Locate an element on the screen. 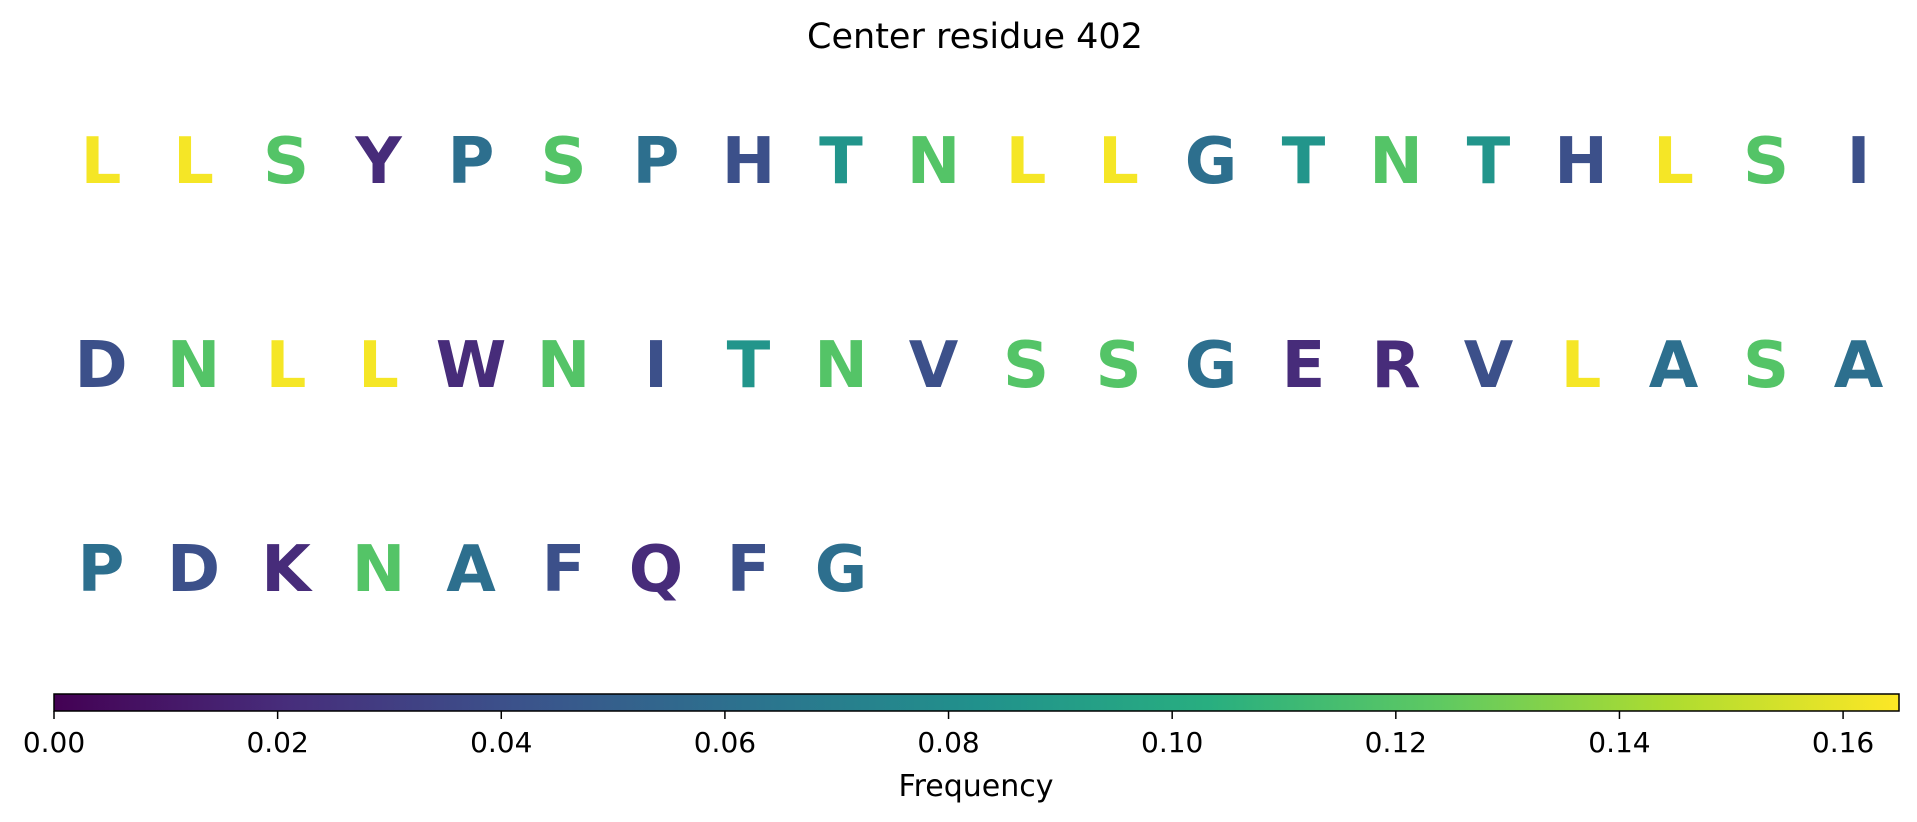 Image resolution: width=1917 pixels, height=822 pixels. residue-letter: W is located at coordinates (471, 366).